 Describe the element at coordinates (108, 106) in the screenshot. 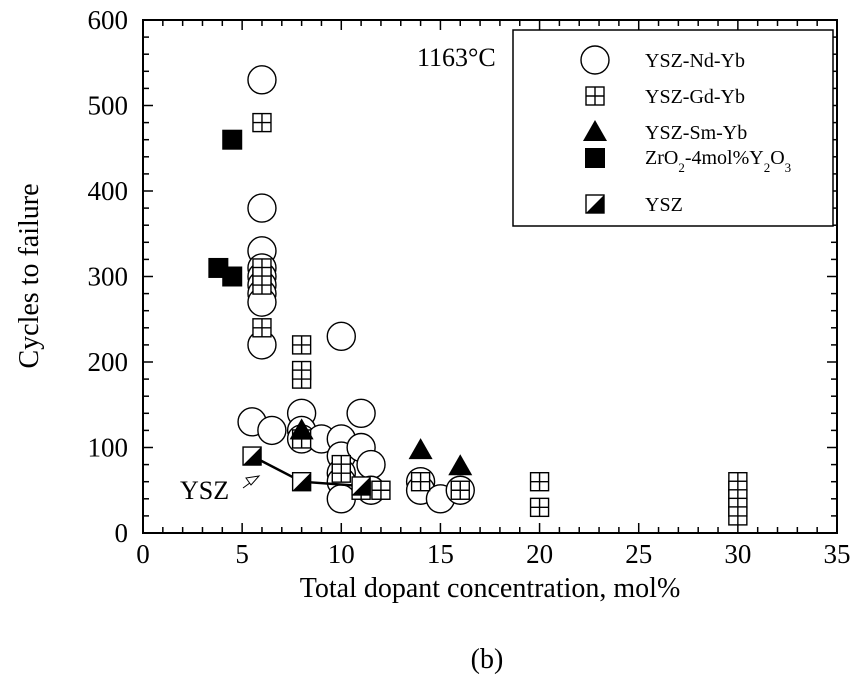

I see `y-tick-label: 500` at that location.